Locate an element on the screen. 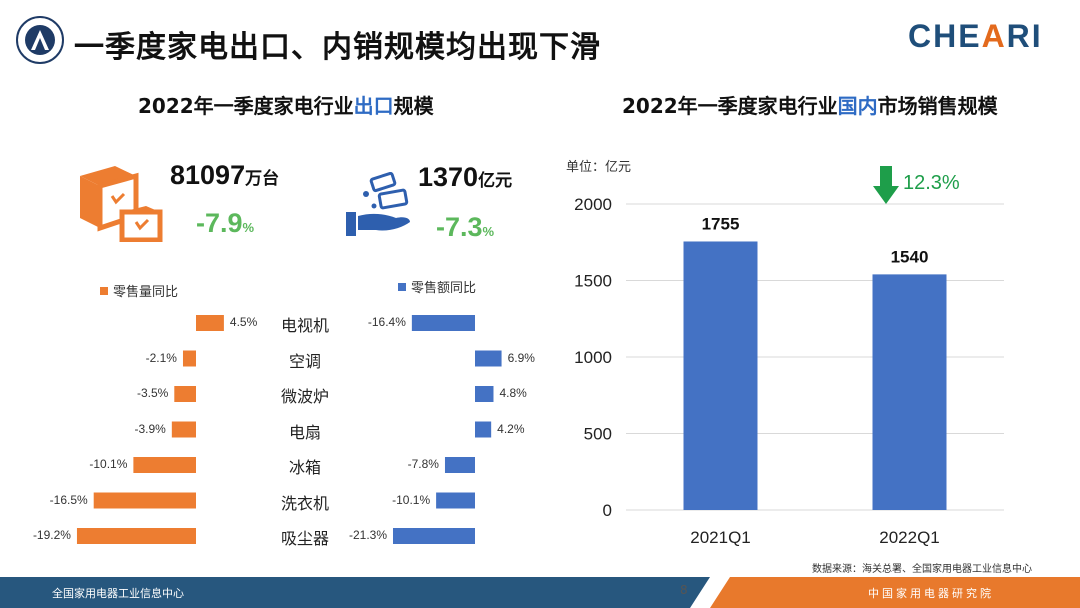  footer-org-right: 中国家用电器研究院 is located at coordinates (931, 593).